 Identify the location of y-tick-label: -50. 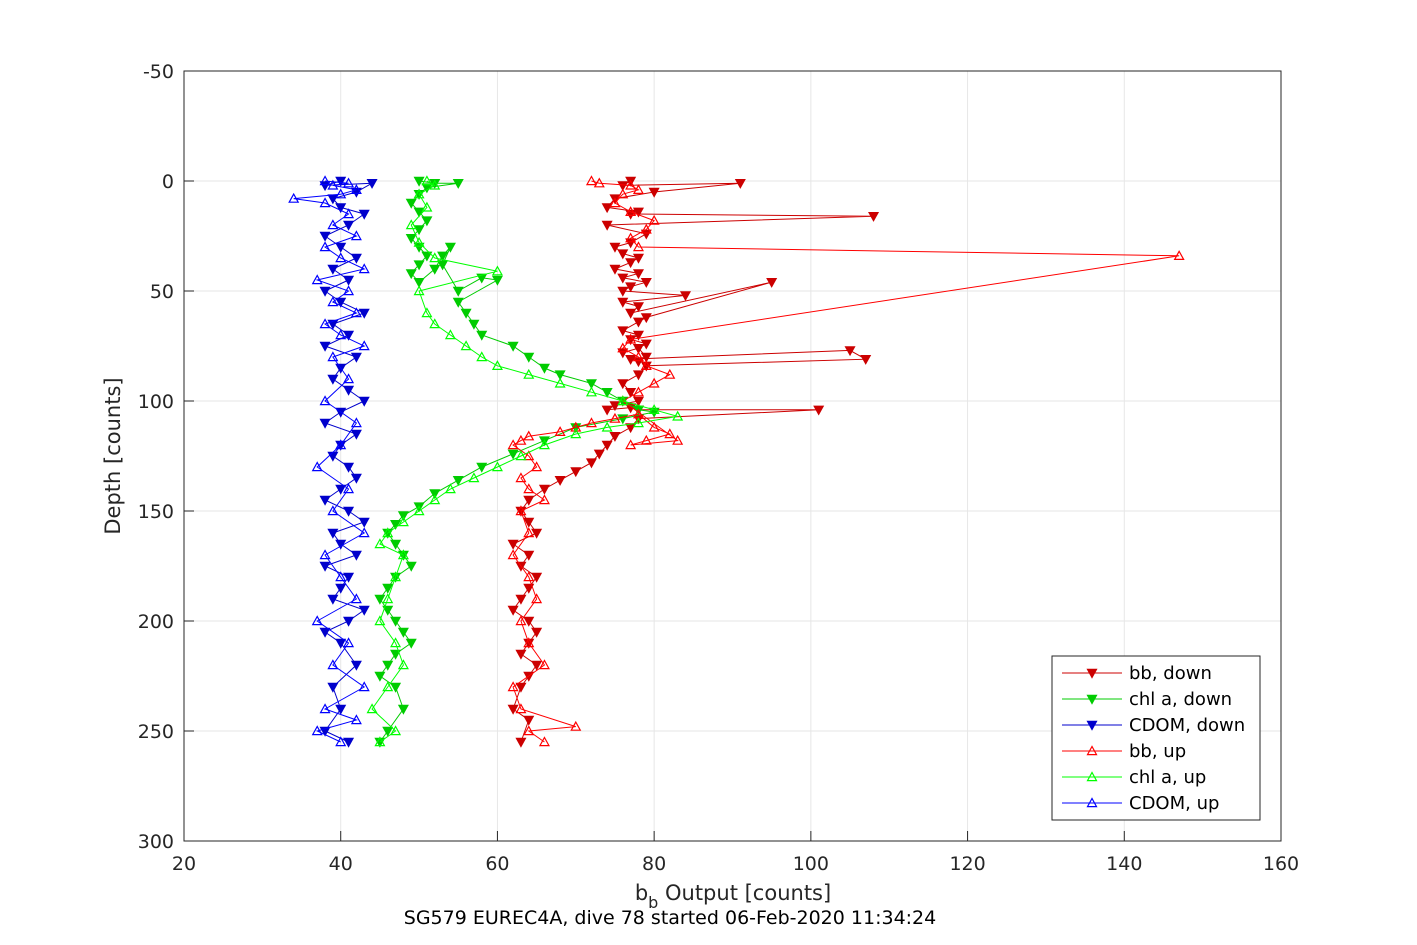
(158, 72).